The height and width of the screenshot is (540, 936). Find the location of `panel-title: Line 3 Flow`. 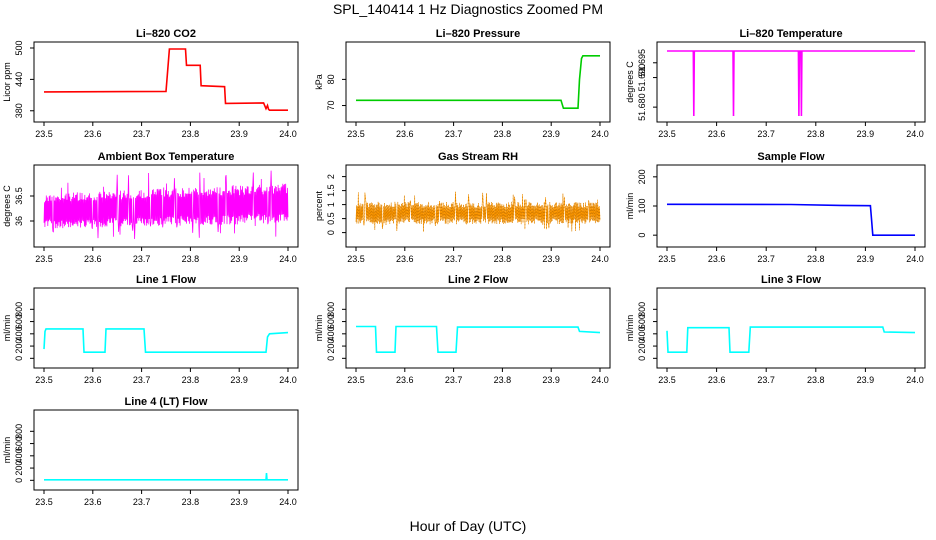

panel-title: Line 3 Flow is located at coordinates (791, 280).